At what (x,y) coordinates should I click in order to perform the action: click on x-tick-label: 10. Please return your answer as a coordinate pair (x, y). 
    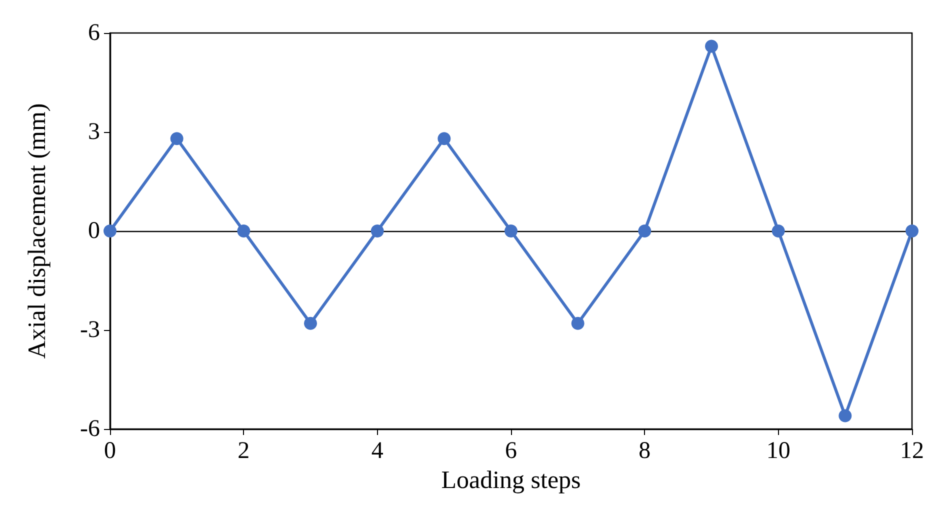
    Looking at the image, I should click on (778, 451).